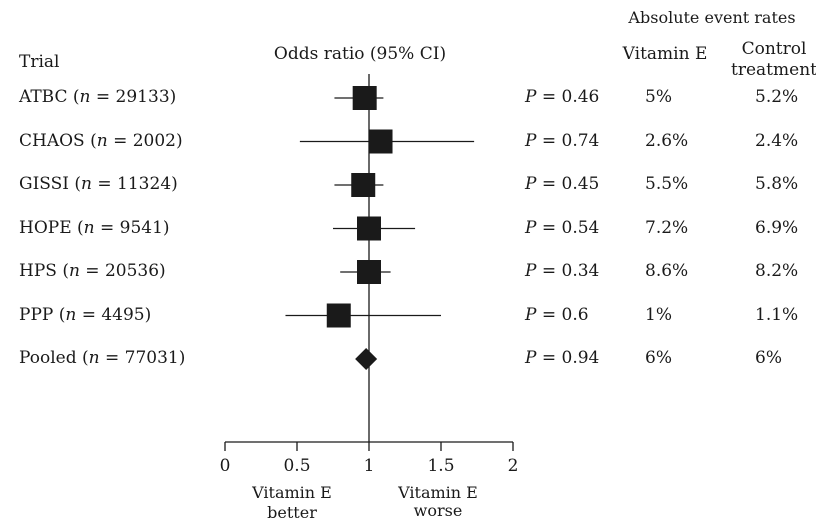 Image resolution: width=816 pixels, height=527 pixels. I want to click on trial-name: ATBC (, so click(49, 97).